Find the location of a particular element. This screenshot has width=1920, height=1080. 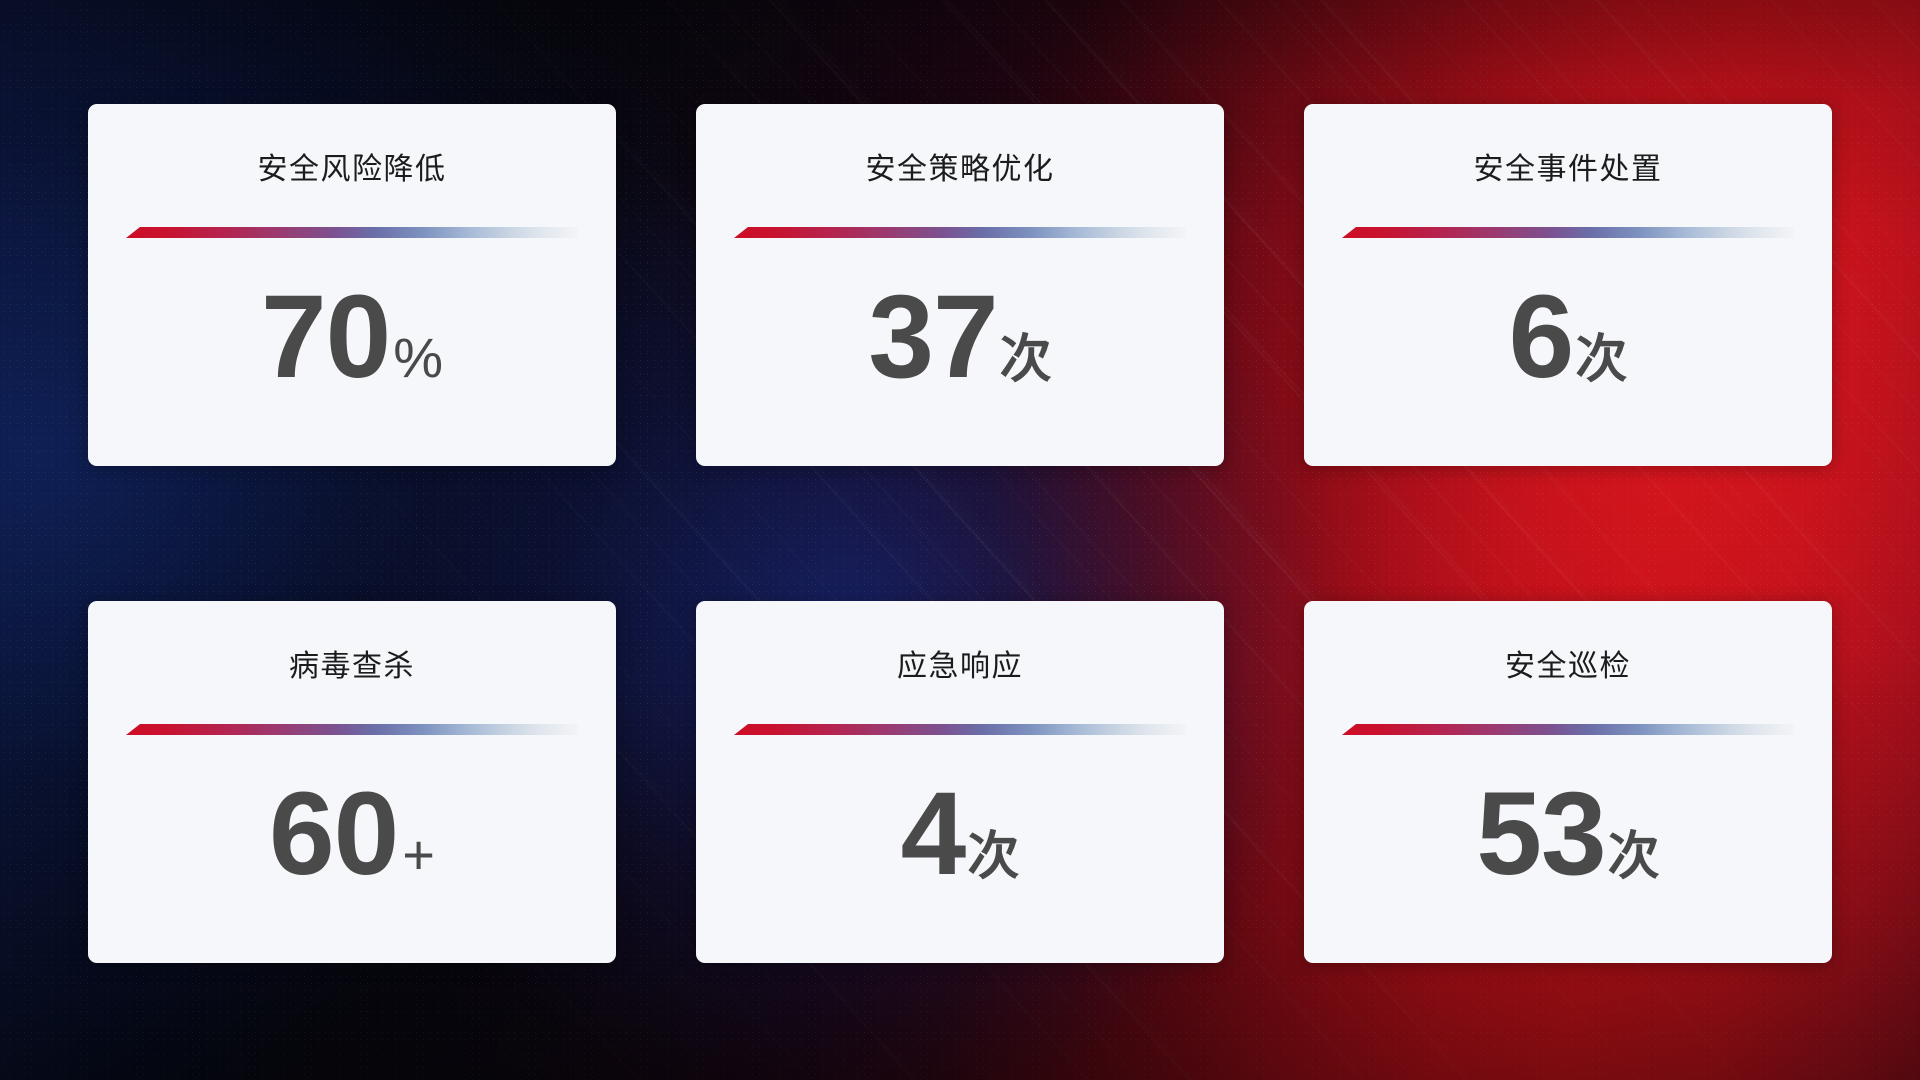

stat-card-value: 53 is located at coordinates (1541, 834).